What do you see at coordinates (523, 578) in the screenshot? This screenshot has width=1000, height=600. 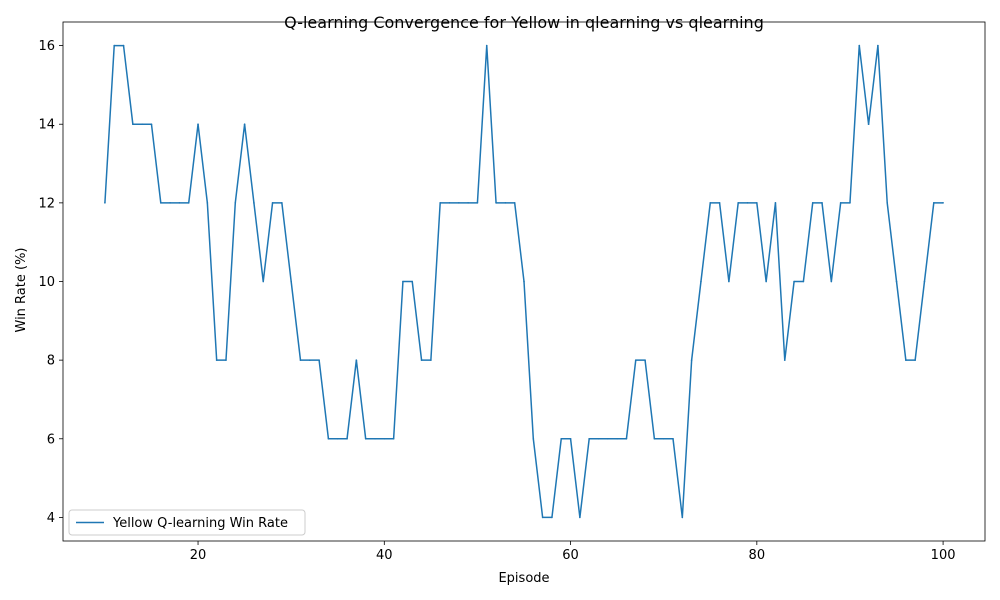 I see `x-axis-title: Episode` at bounding box center [523, 578].